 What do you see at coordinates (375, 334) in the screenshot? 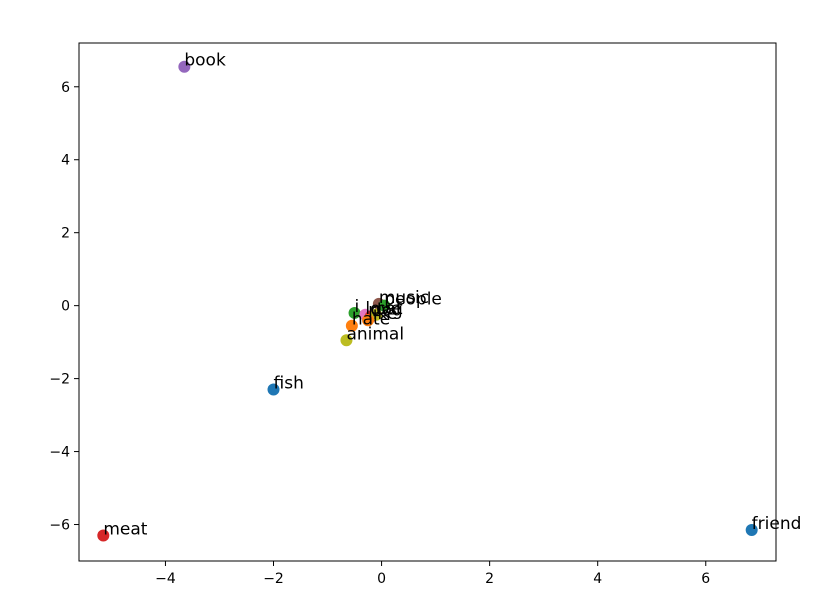
I see `point-label-animal: animal` at bounding box center [375, 334].